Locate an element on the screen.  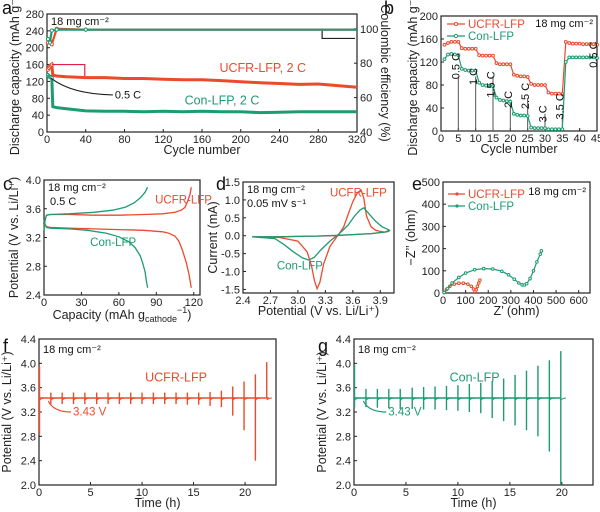
series-ucfr-lfp-discharge is located at coordinates (117, 253).